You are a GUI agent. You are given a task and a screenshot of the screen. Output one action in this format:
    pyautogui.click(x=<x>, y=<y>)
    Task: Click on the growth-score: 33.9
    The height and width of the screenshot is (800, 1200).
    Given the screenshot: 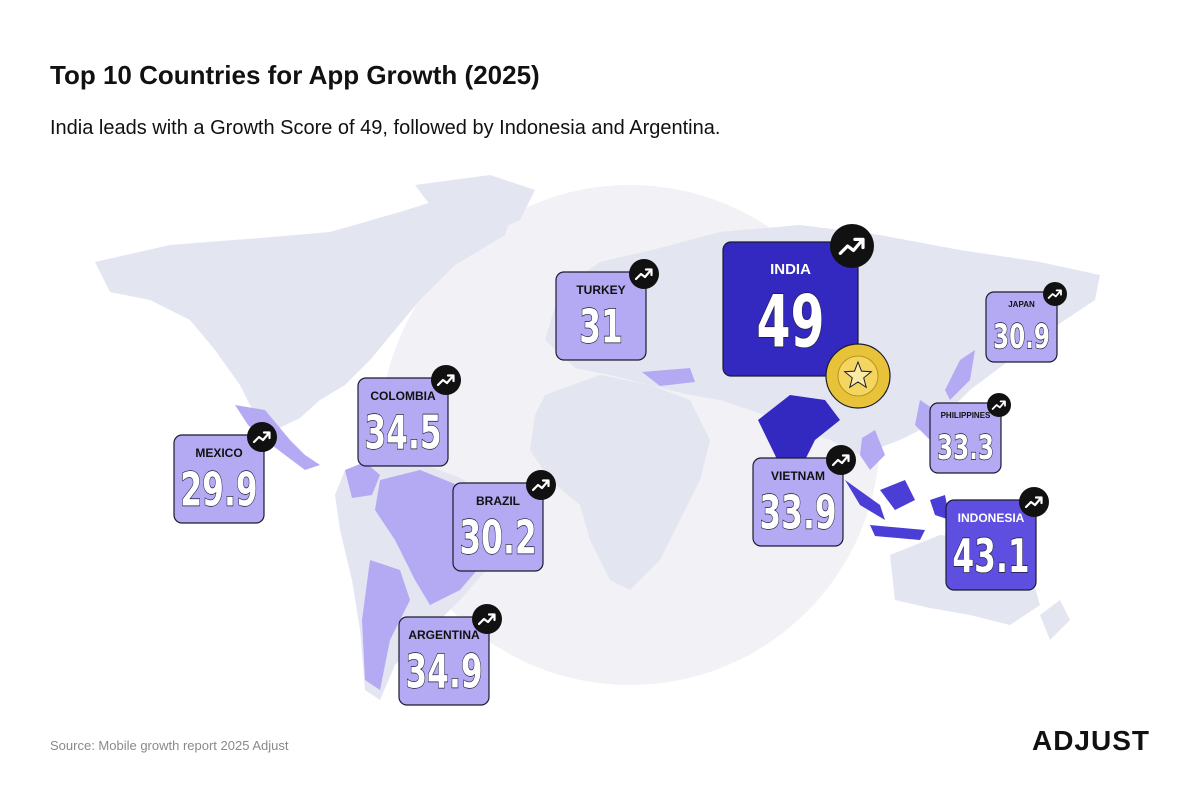 What is the action you would take?
    pyautogui.click(x=797, y=513)
    